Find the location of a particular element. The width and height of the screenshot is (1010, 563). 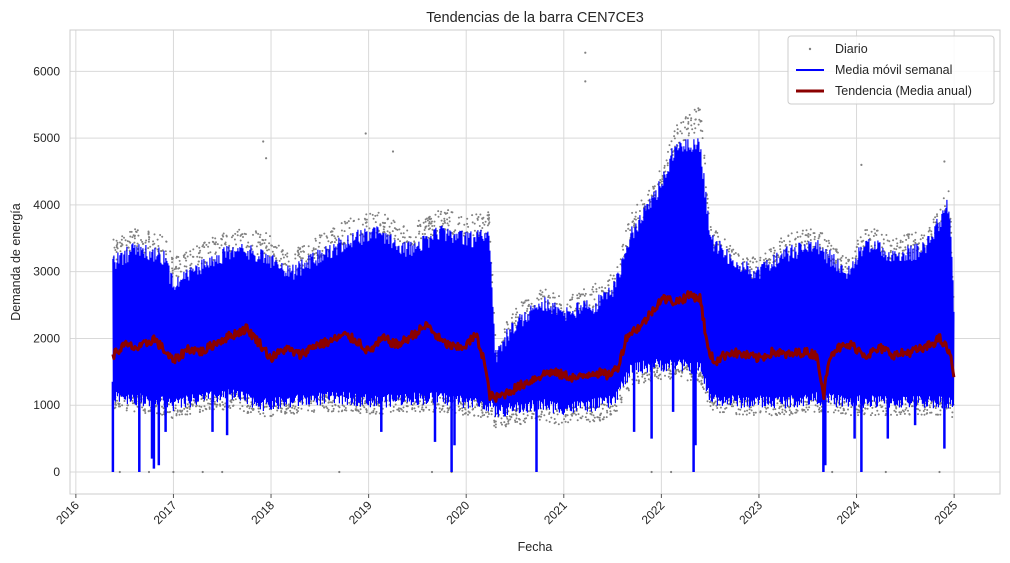

diario-outlier is located at coordinates (119, 472).